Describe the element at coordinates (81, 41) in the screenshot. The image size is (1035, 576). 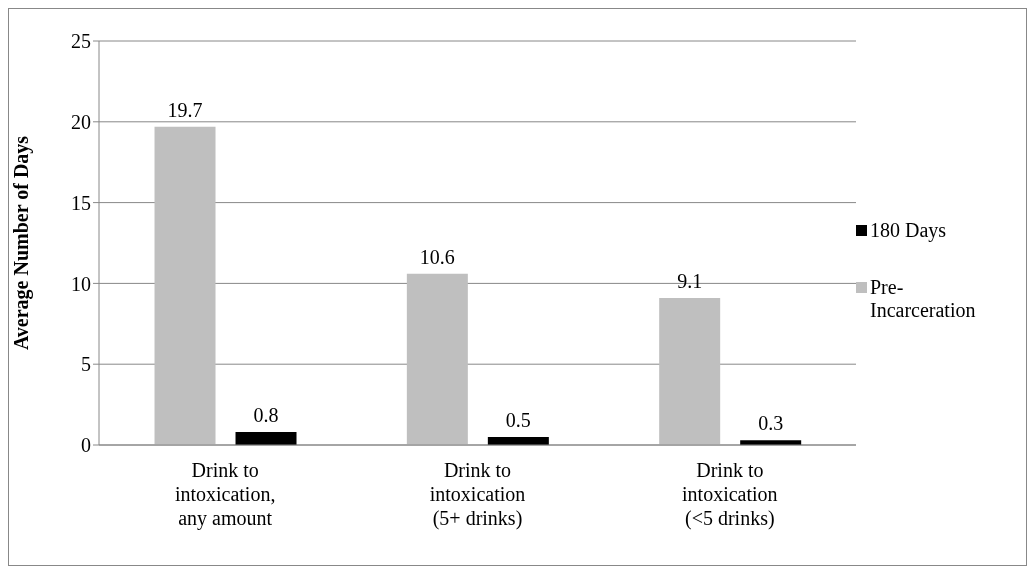
I see `y-tick-label: 25` at that location.